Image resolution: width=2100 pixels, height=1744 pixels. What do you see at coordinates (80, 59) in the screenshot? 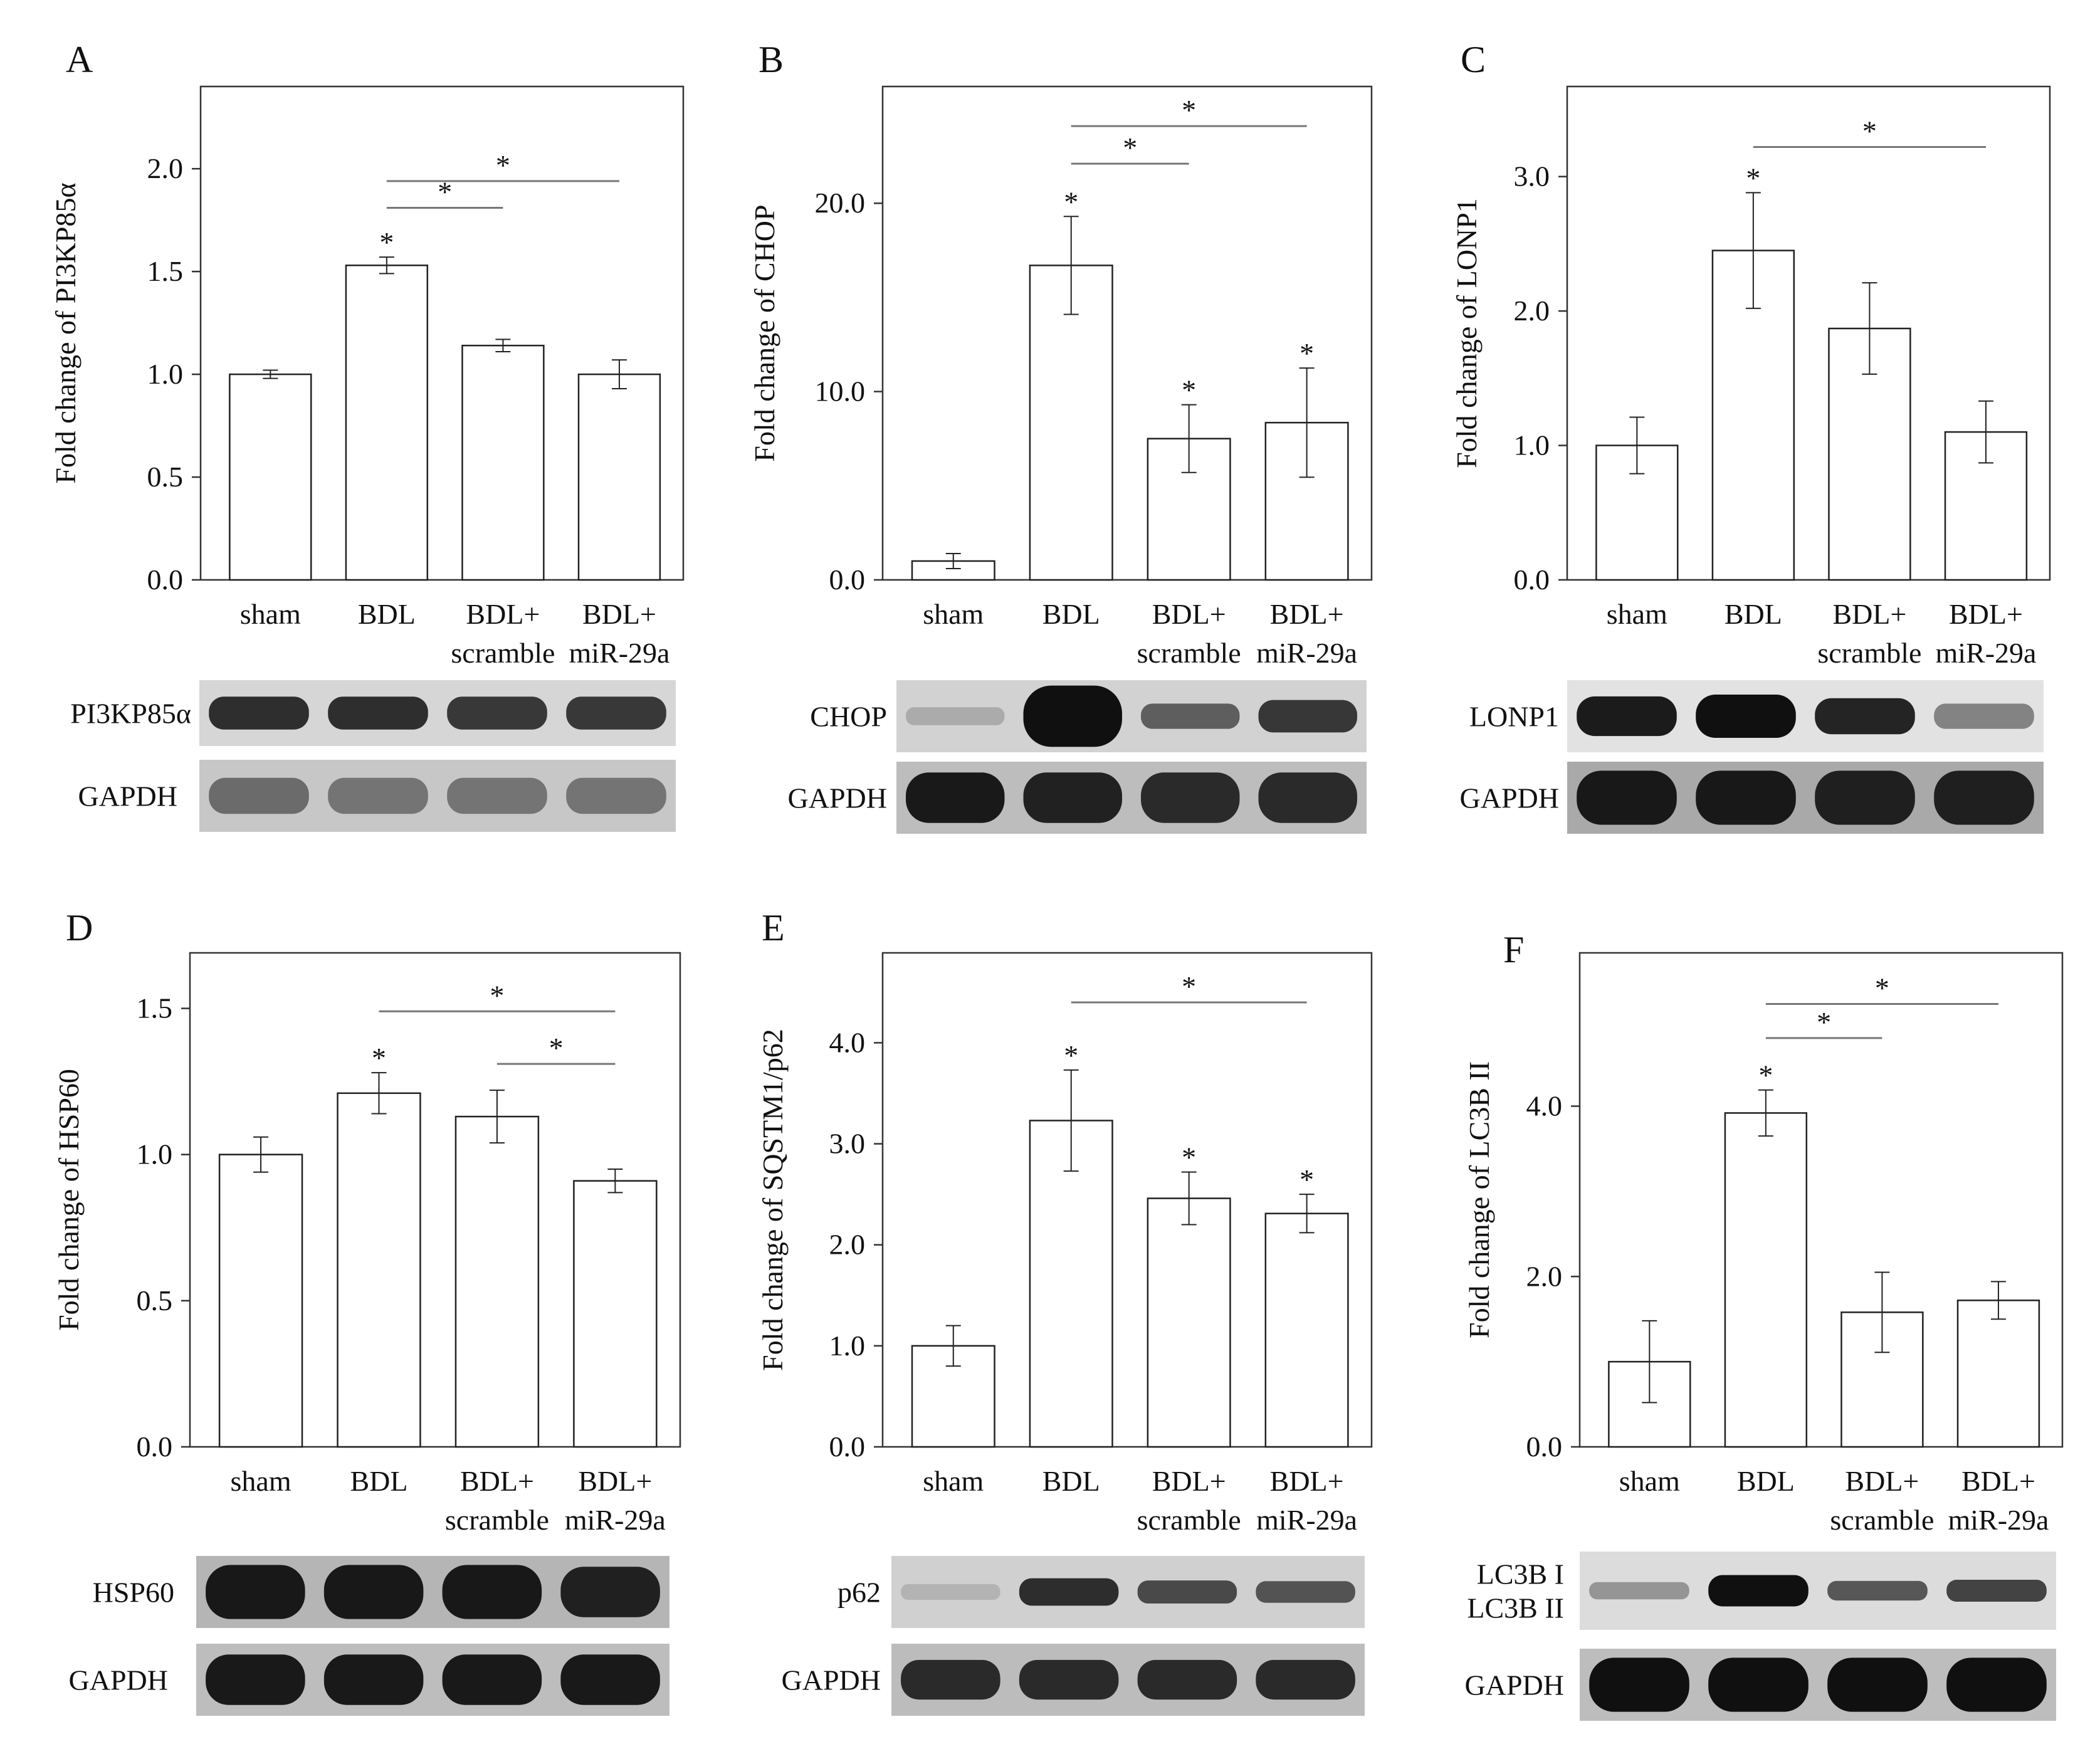
I see `panel-label: A` at bounding box center [80, 59].